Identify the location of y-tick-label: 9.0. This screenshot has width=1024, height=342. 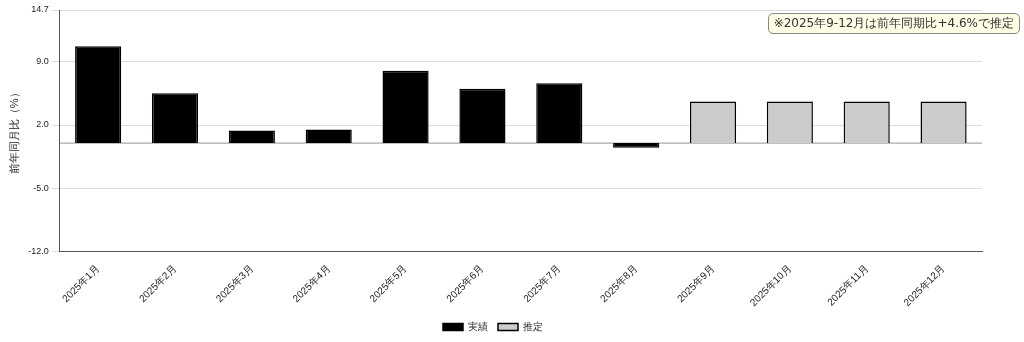
(42, 61).